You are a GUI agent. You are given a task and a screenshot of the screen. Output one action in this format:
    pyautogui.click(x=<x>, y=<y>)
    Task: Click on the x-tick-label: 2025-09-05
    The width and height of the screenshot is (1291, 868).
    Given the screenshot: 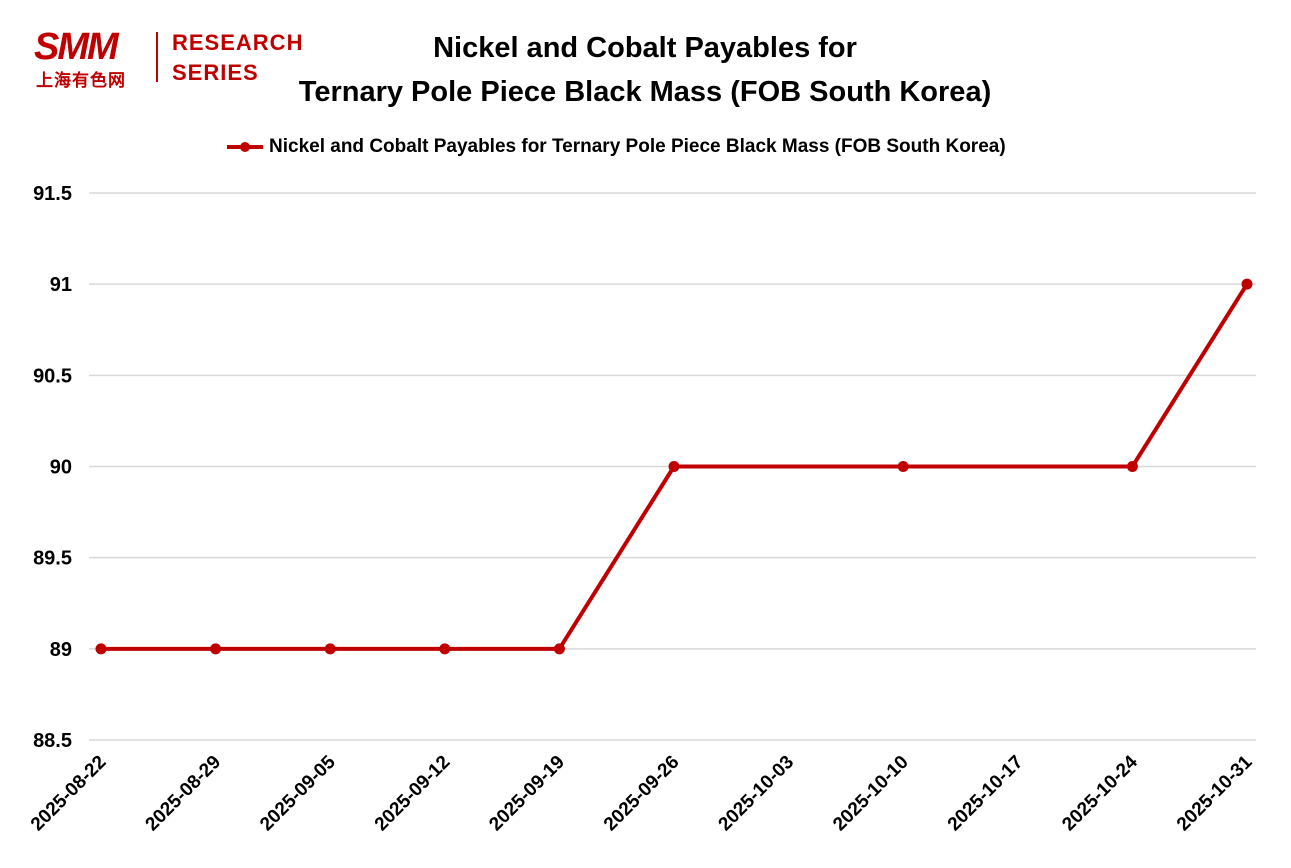 What is the action you would take?
    pyautogui.click(x=298, y=793)
    